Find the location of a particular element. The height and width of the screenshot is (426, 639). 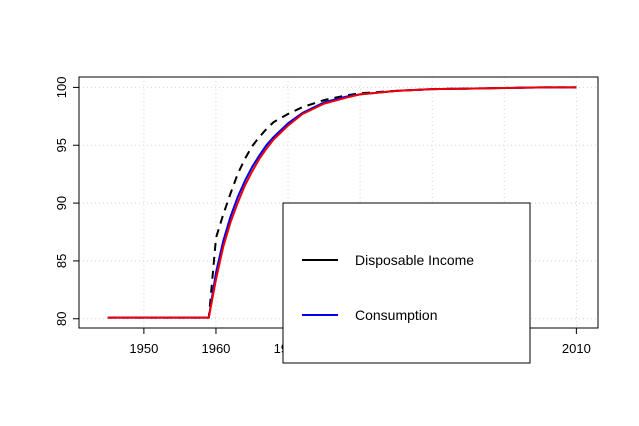

y-tick-label: 95 is located at coordinates (61, 145).